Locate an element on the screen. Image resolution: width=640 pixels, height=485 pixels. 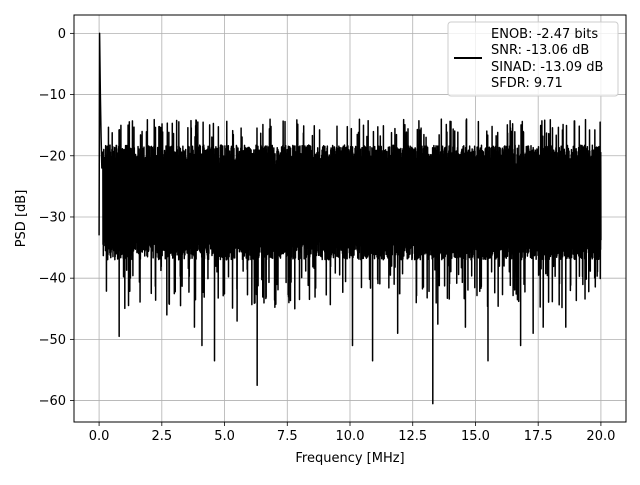
x-tick-label: 12.5 is located at coordinates (412, 436).